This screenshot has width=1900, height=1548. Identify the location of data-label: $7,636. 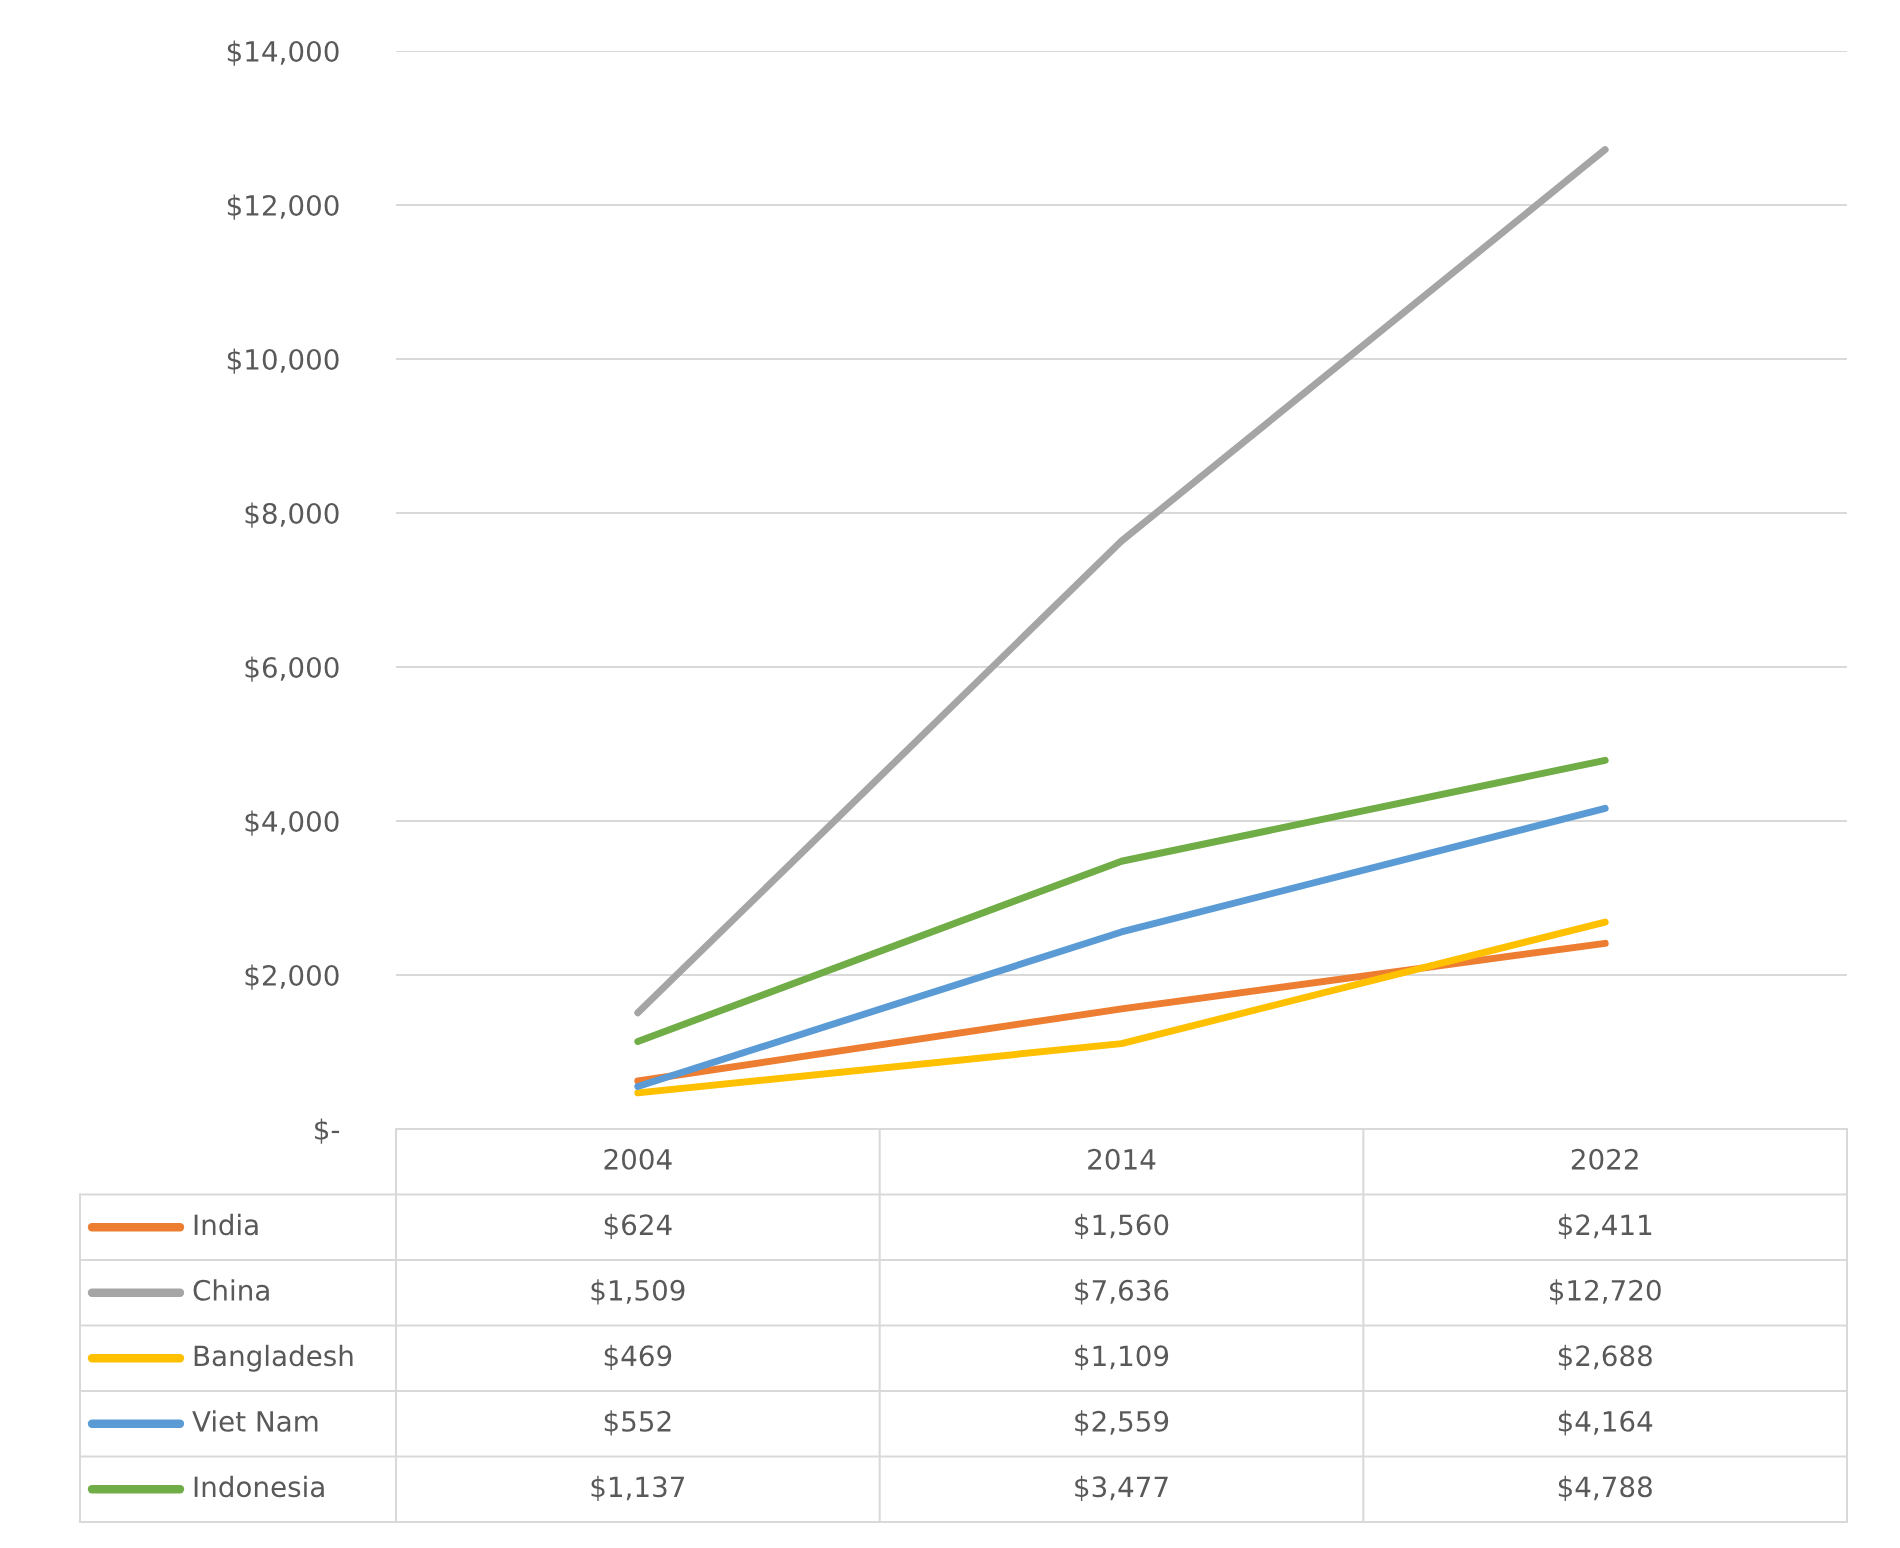
(1122, 1292).